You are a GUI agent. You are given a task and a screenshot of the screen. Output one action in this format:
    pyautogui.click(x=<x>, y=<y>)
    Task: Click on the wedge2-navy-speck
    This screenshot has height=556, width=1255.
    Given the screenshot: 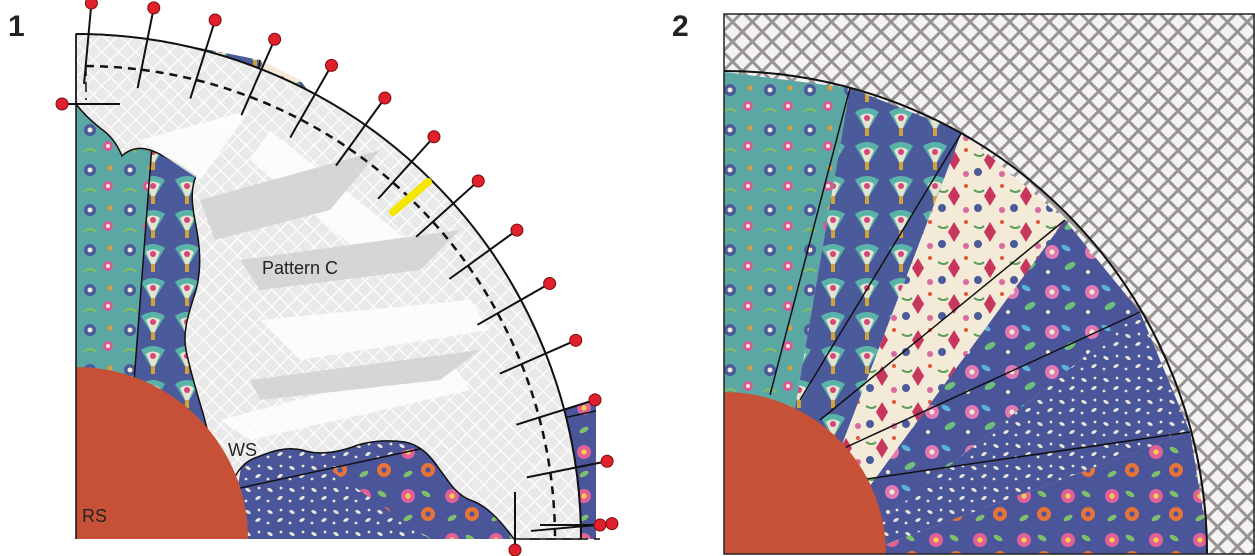 What is the action you would take?
    pyautogui.click(x=1015, y=433)
    